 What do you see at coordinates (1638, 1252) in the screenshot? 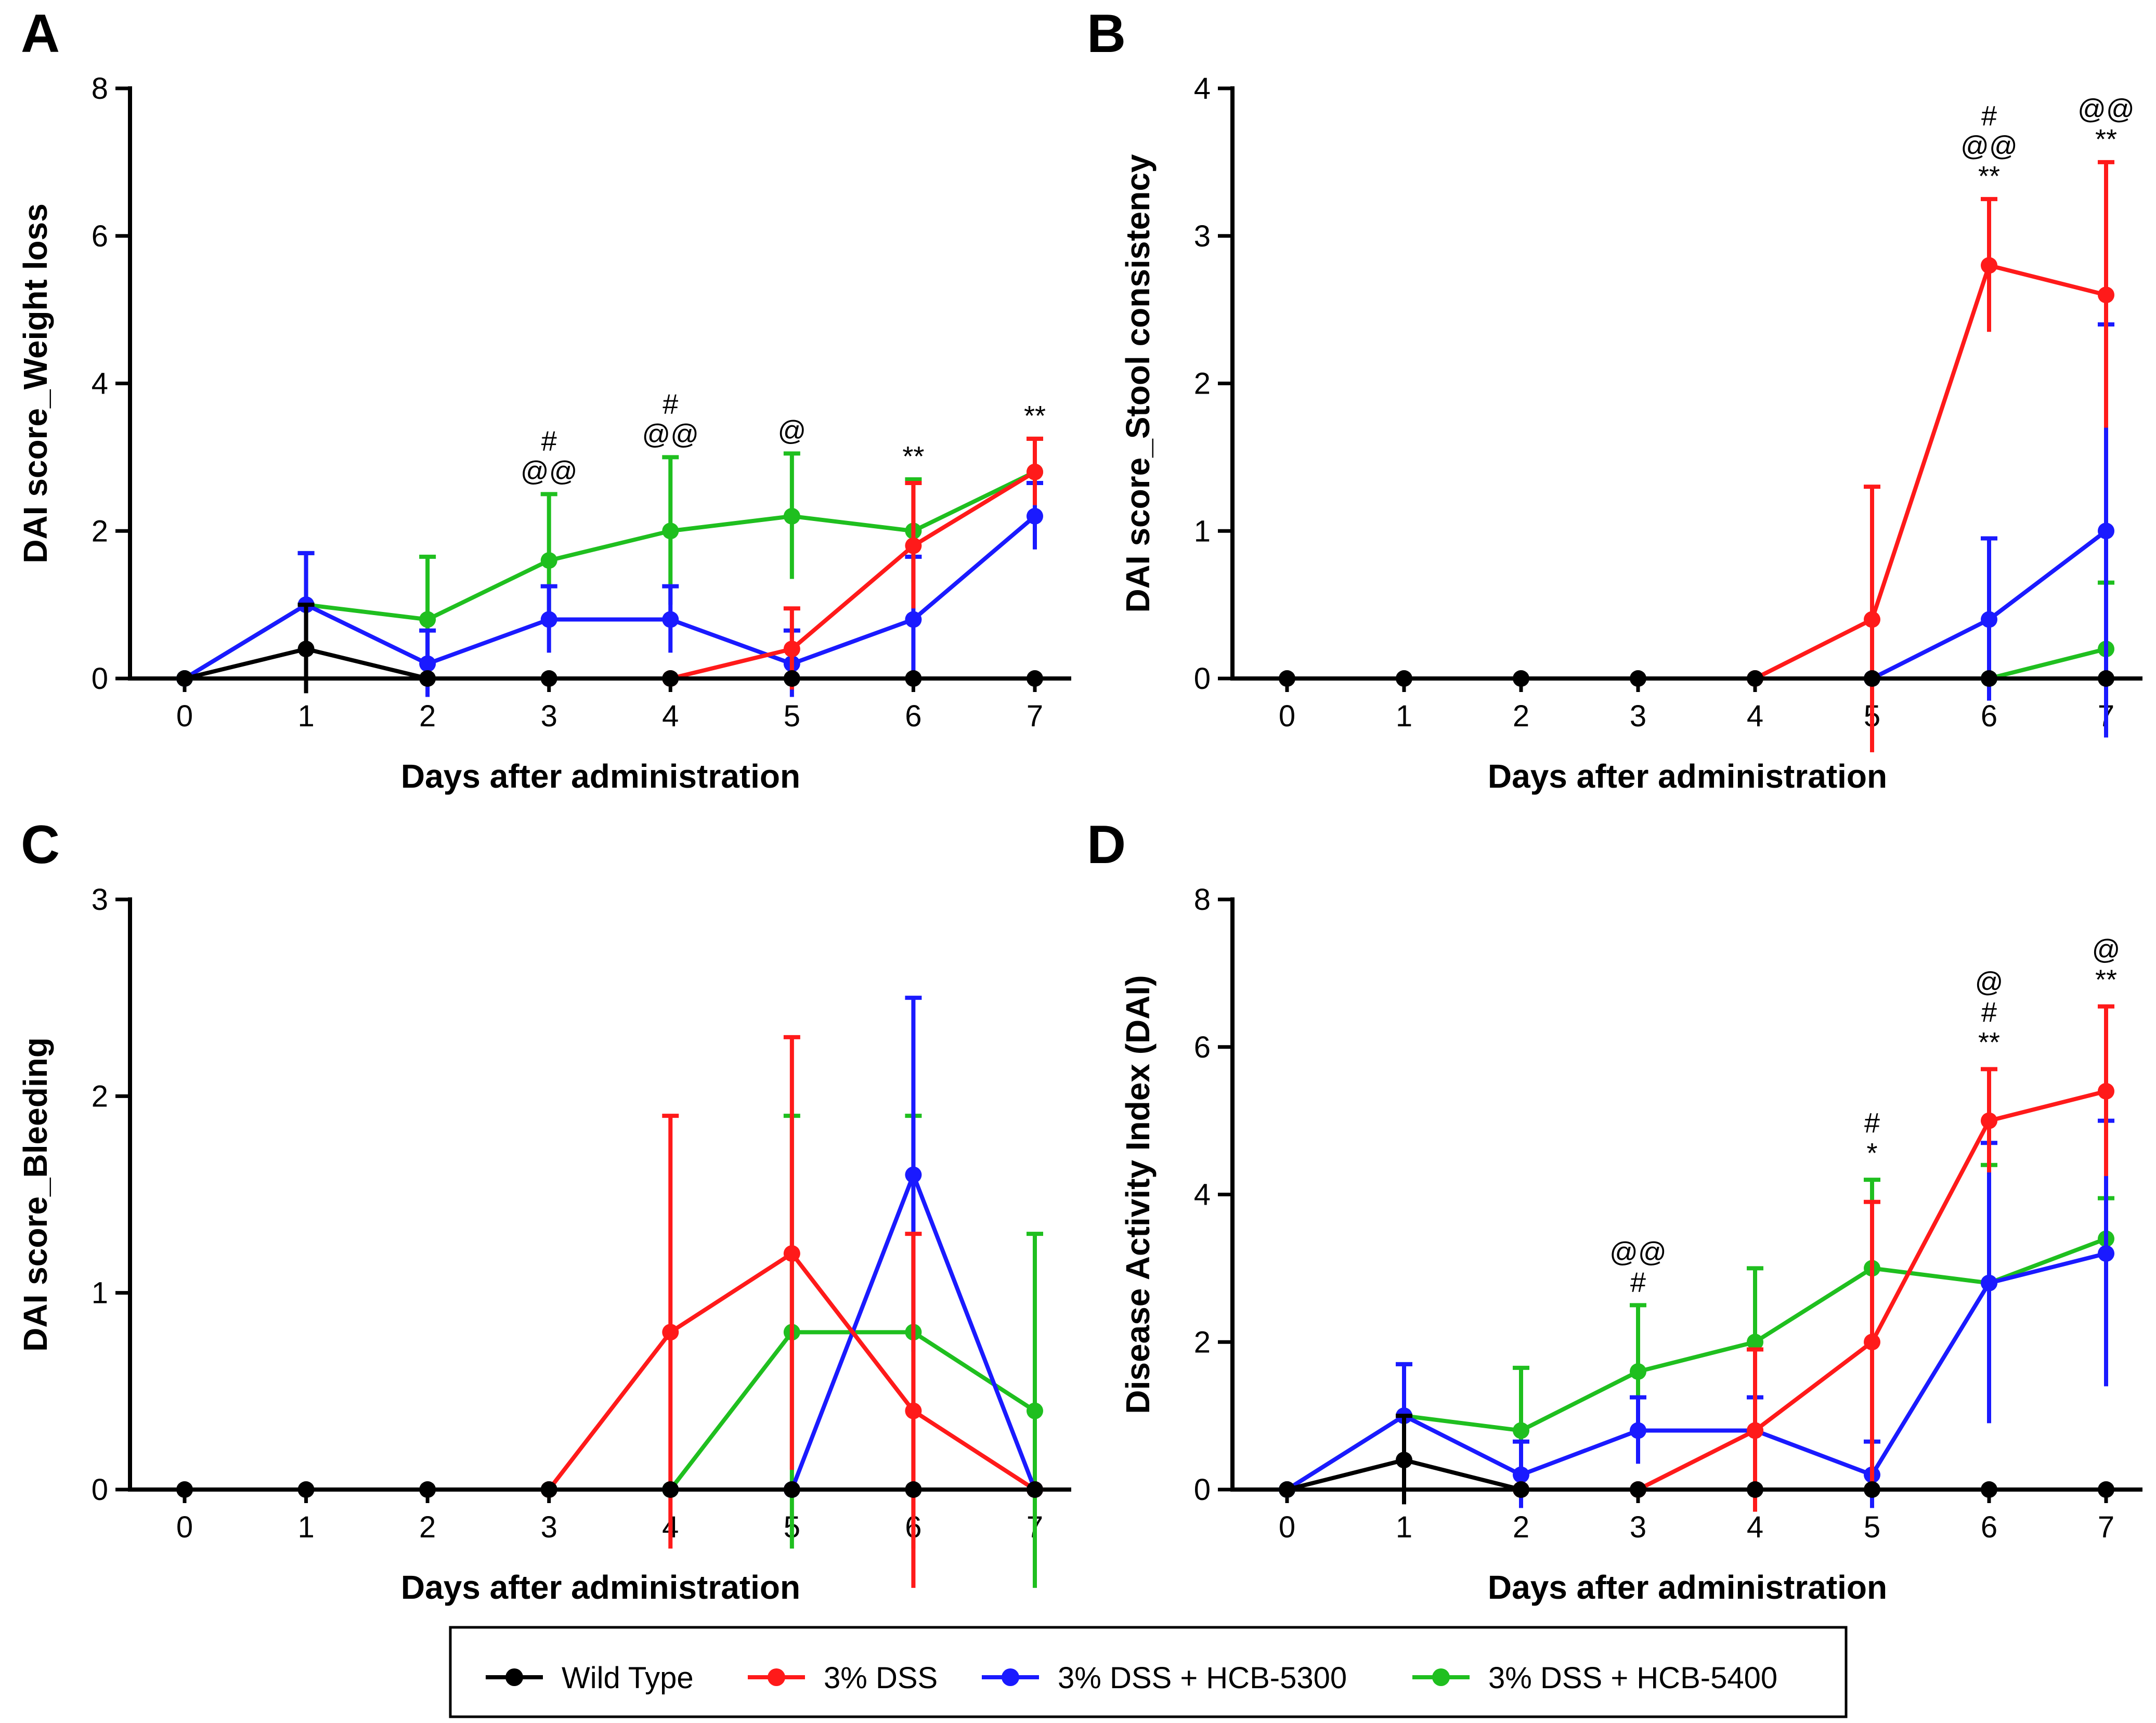
I see `significance-d-0-0: @@` at bounding box center [1638, 1252].